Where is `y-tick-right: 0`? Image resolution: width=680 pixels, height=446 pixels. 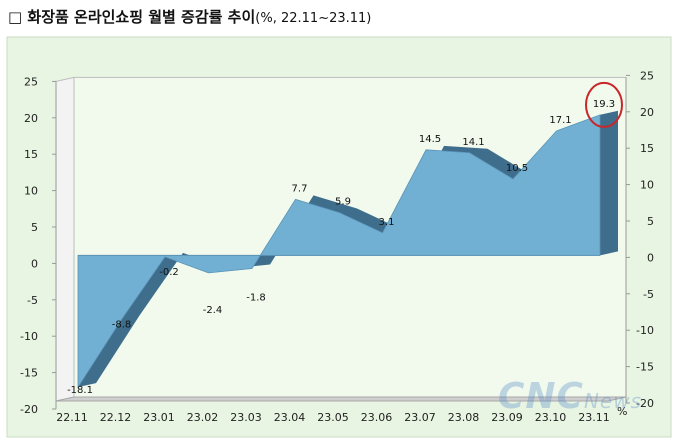
y-tick-right: 0 is located at coordinates (650, 257).